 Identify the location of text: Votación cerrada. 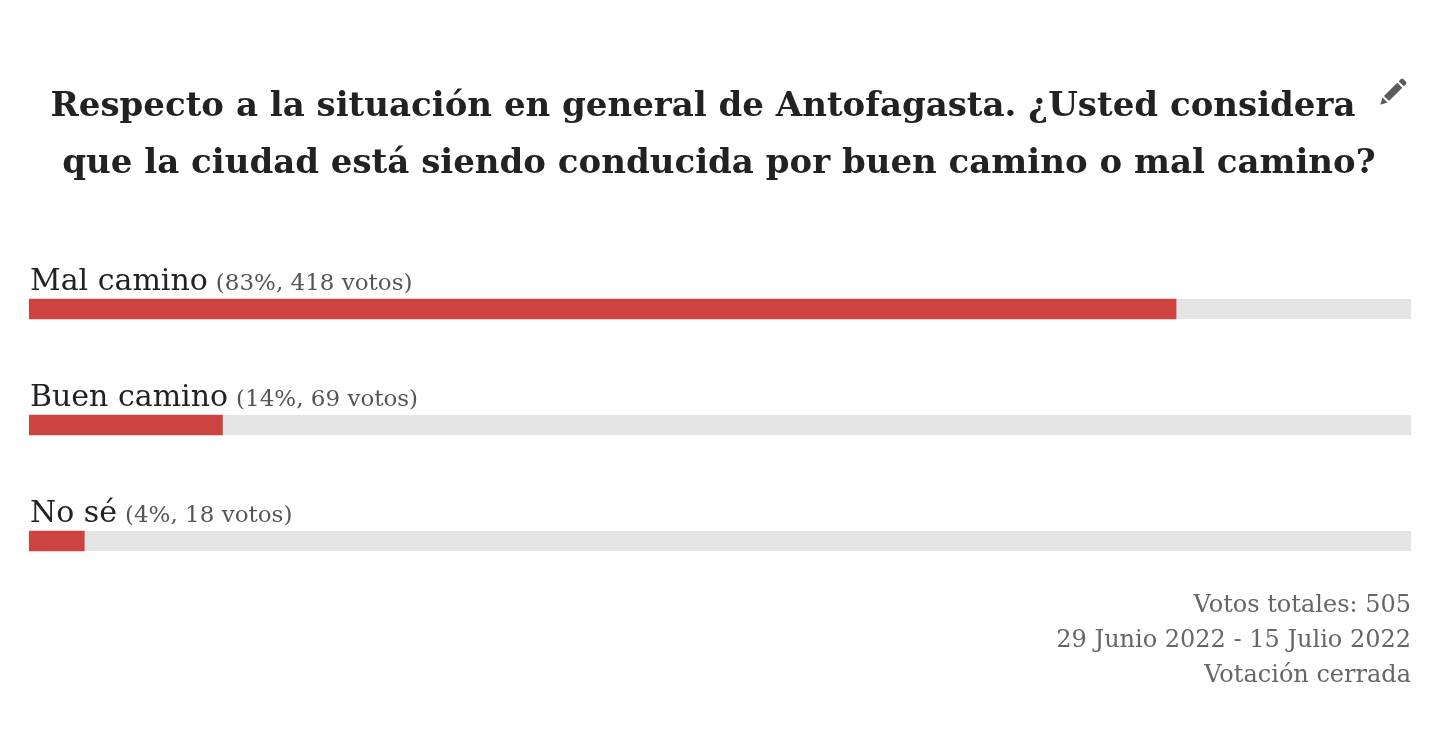
(1307, 674).